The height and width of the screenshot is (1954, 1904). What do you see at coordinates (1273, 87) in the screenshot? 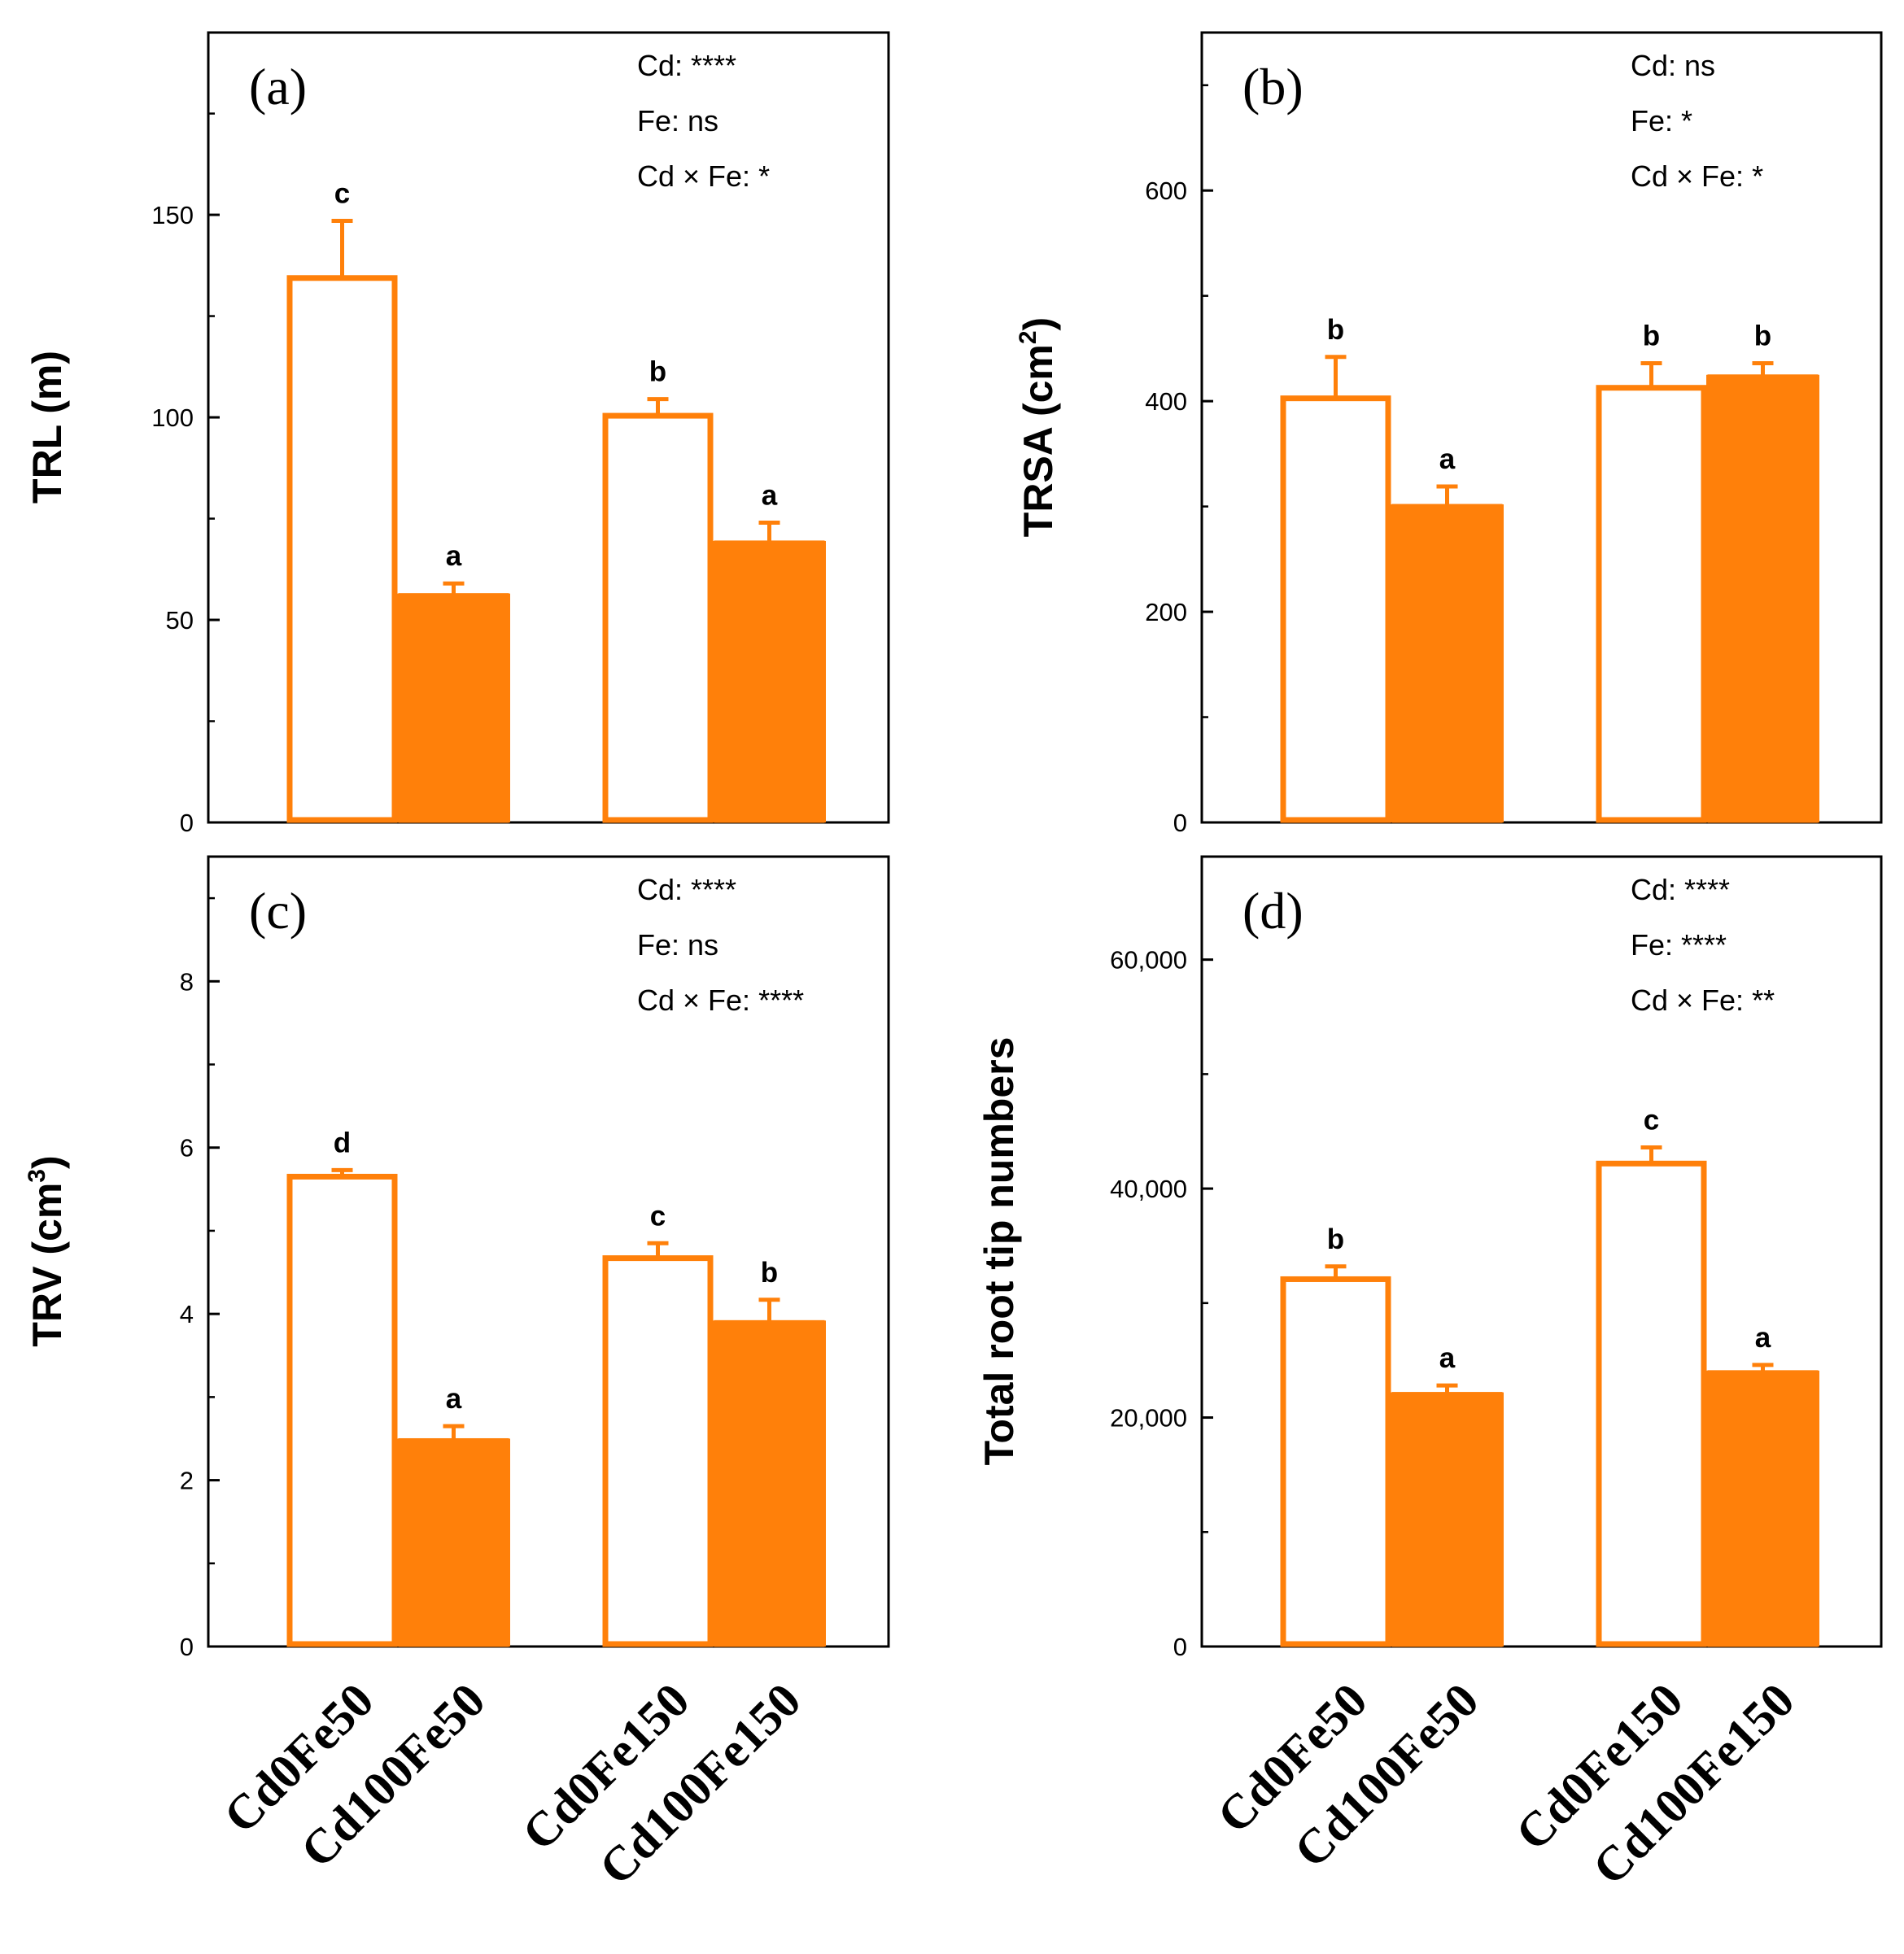
I see `panel-label: (b)` at bounding box center [1273, 87].